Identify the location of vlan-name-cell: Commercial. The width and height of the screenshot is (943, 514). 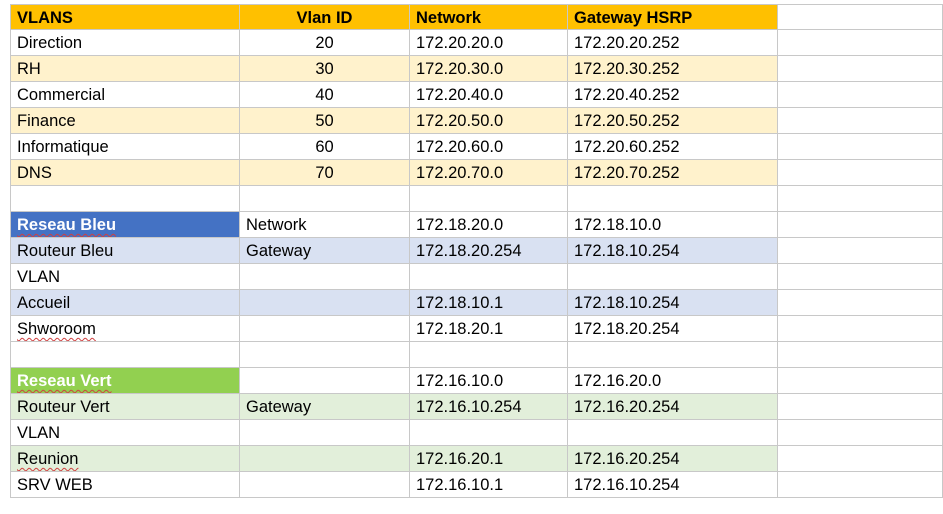
(125, 95).